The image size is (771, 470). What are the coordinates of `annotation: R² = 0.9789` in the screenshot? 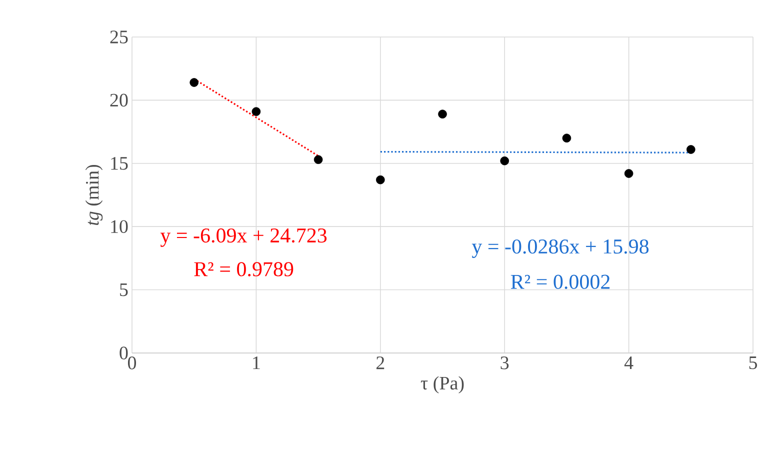 It's located at (244, 269).